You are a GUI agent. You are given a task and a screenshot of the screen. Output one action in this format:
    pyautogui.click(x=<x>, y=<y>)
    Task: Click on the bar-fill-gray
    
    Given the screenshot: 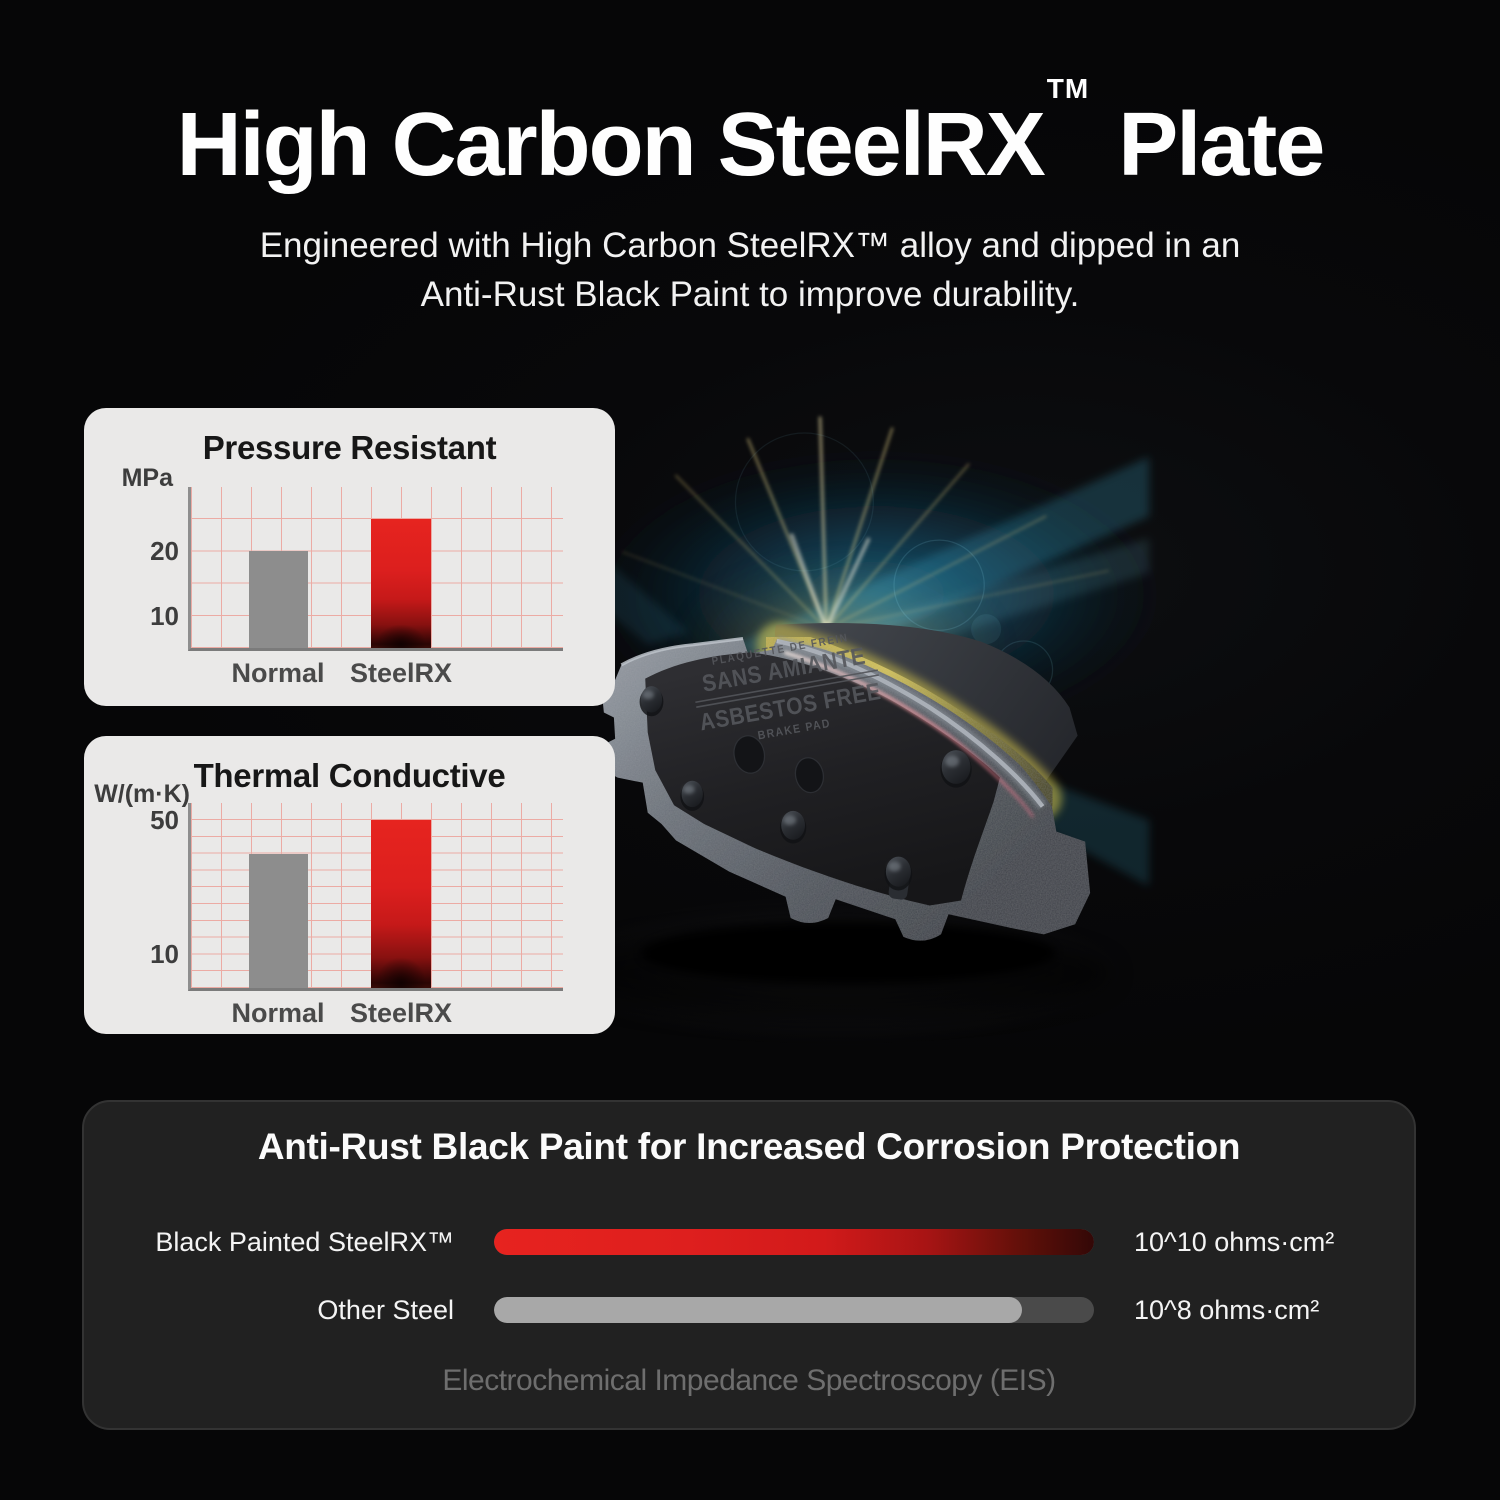 What is the action you would take?
    pyautogui.click(x=758, y=1310)
    